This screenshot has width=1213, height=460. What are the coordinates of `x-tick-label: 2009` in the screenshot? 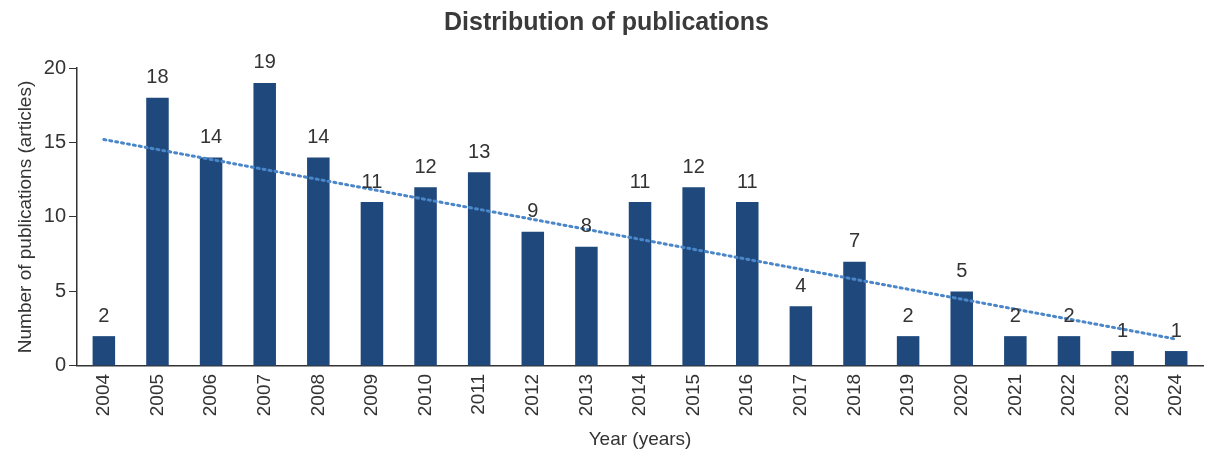 It's located at (371, 395).